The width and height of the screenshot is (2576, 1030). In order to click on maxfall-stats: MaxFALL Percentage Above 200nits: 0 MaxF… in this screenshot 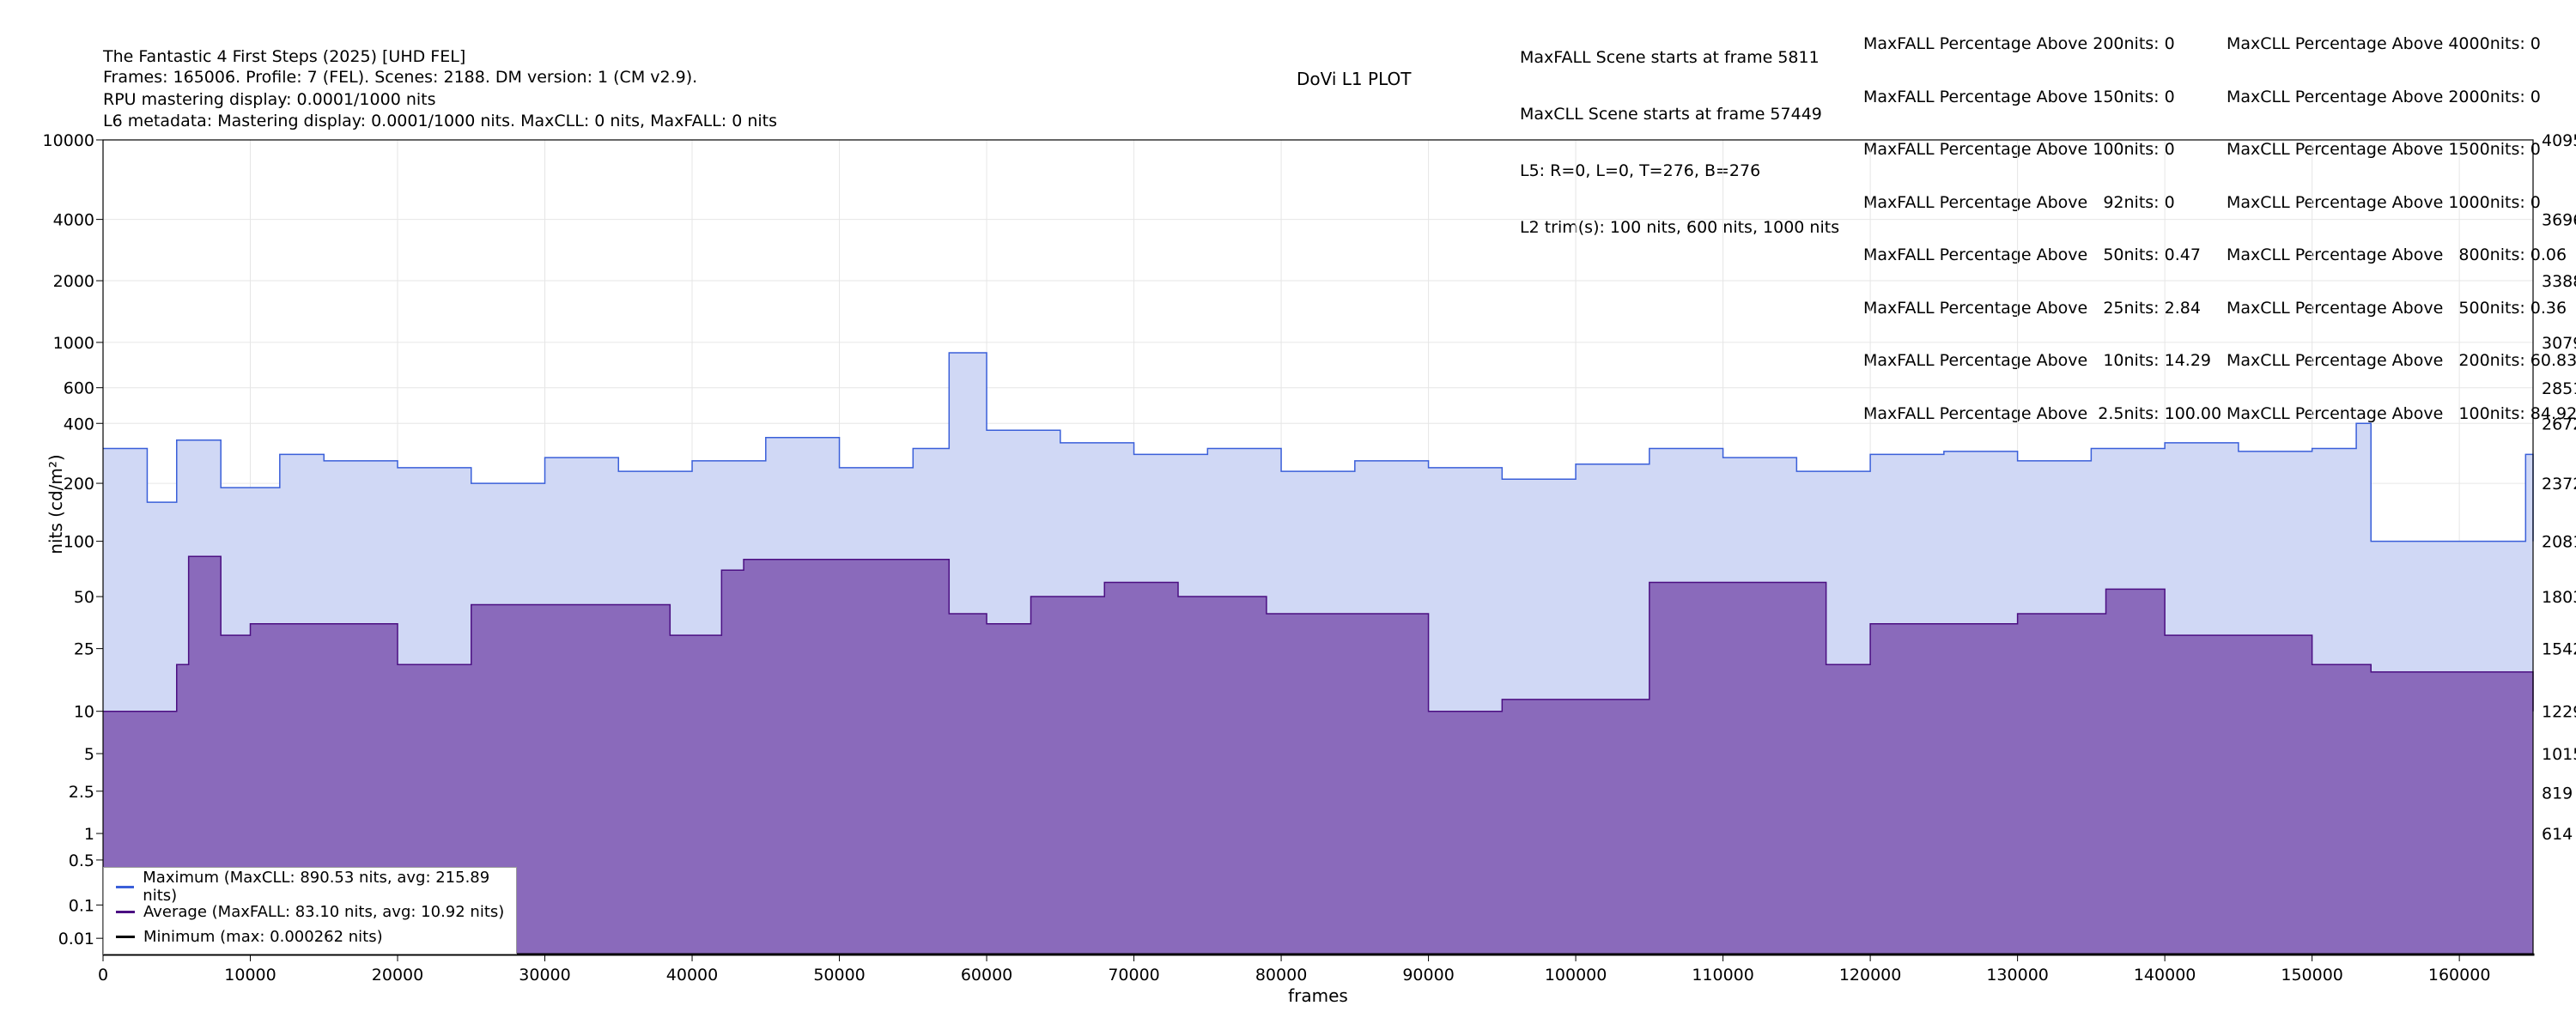, I will do `click(2042, 220)`.